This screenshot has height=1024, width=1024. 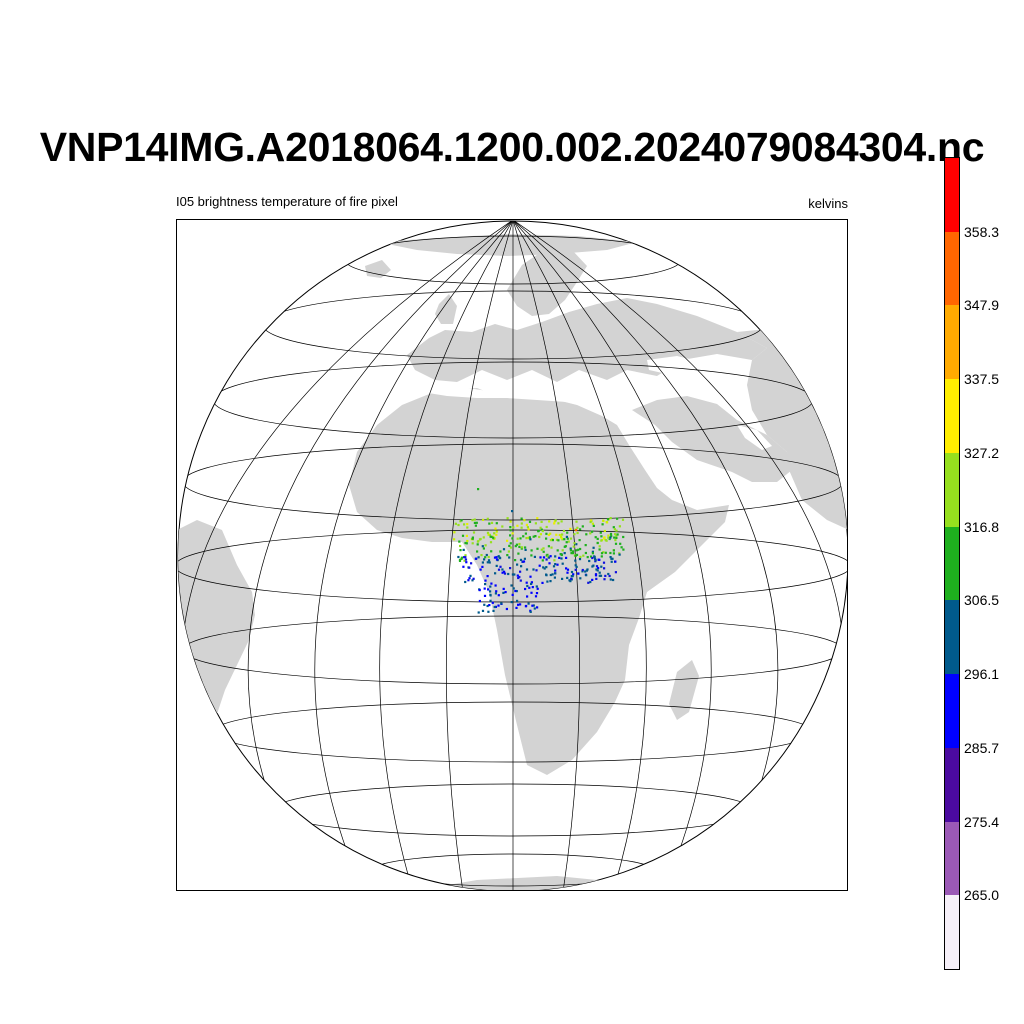 I want to click on persian-gulf, so click(x=754, y=437).